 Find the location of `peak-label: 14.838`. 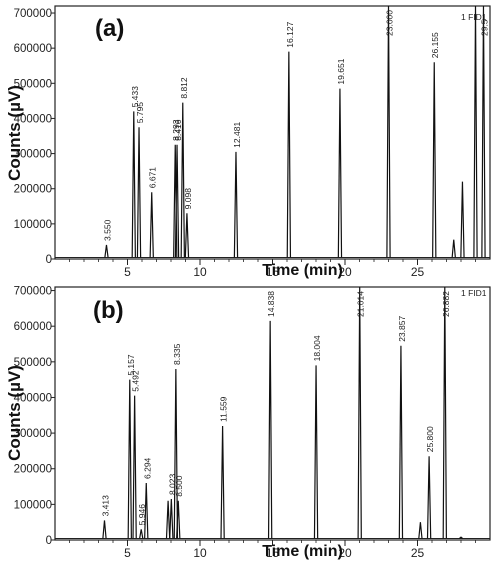

peak-label: 14.838 is located at coordinates (271, 304).